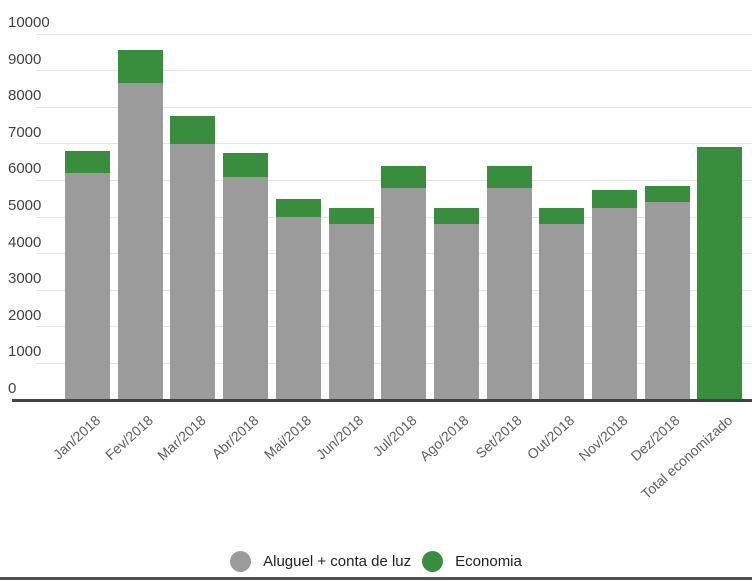 The height and width of the screenshot is (581, 752). I want to click on bar-segment-aluguel-jun-2018, so click(351, 312).